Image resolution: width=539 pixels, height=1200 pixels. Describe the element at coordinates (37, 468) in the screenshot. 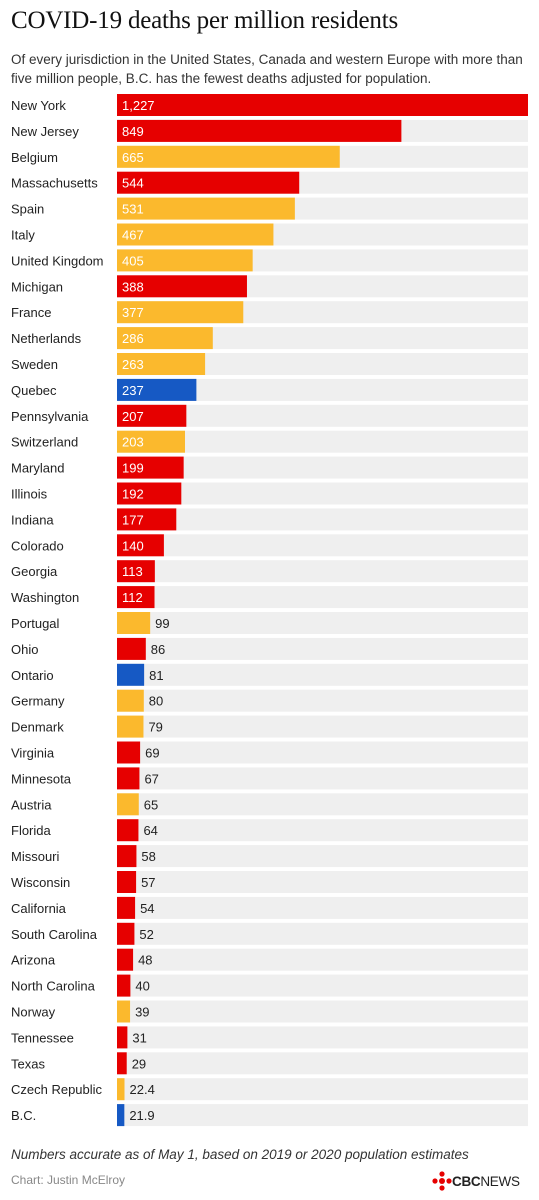

I see `category-label: Maryland` at that location.